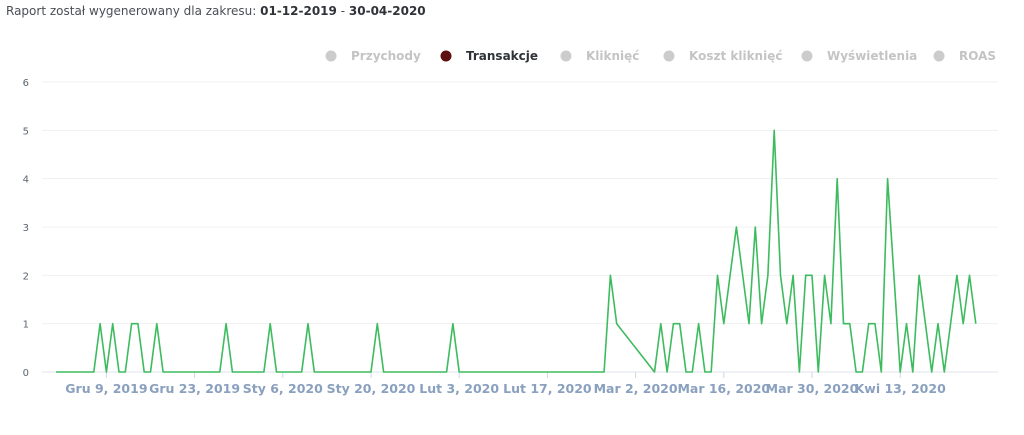 The image size is (1024, 435). Describe the element at coordinates (600, 56) in the screenshot. I see `legend-item-kliknięć: Kliknięć` at that location.